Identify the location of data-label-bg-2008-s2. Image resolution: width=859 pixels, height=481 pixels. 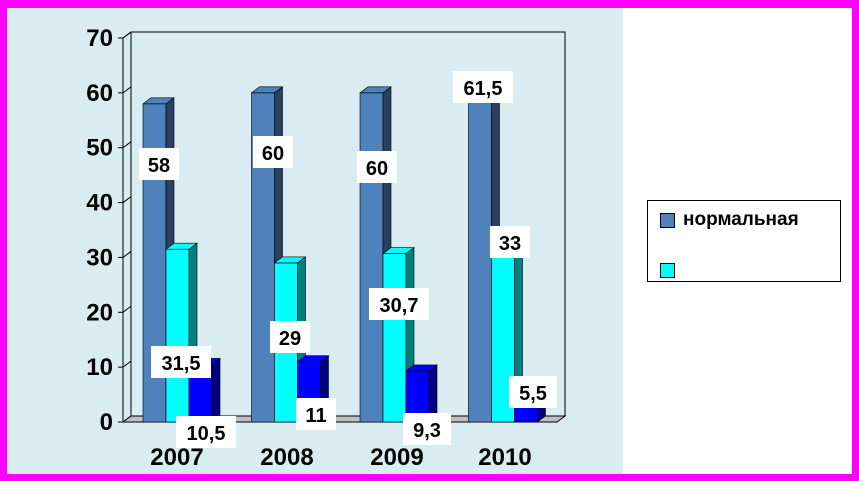
(290, 337).